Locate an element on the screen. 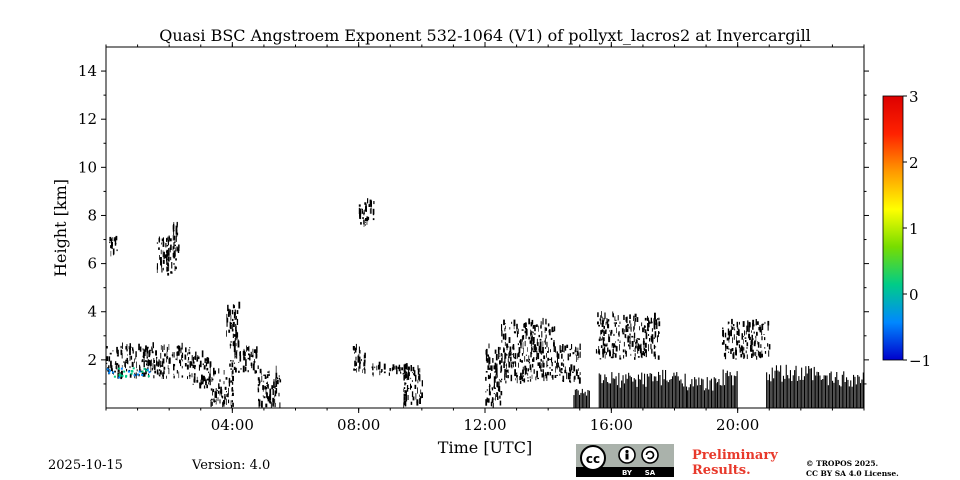 The image size is (960, 480). preliminary-notice: Preliminary Results. is located at coordinates (735, 463).